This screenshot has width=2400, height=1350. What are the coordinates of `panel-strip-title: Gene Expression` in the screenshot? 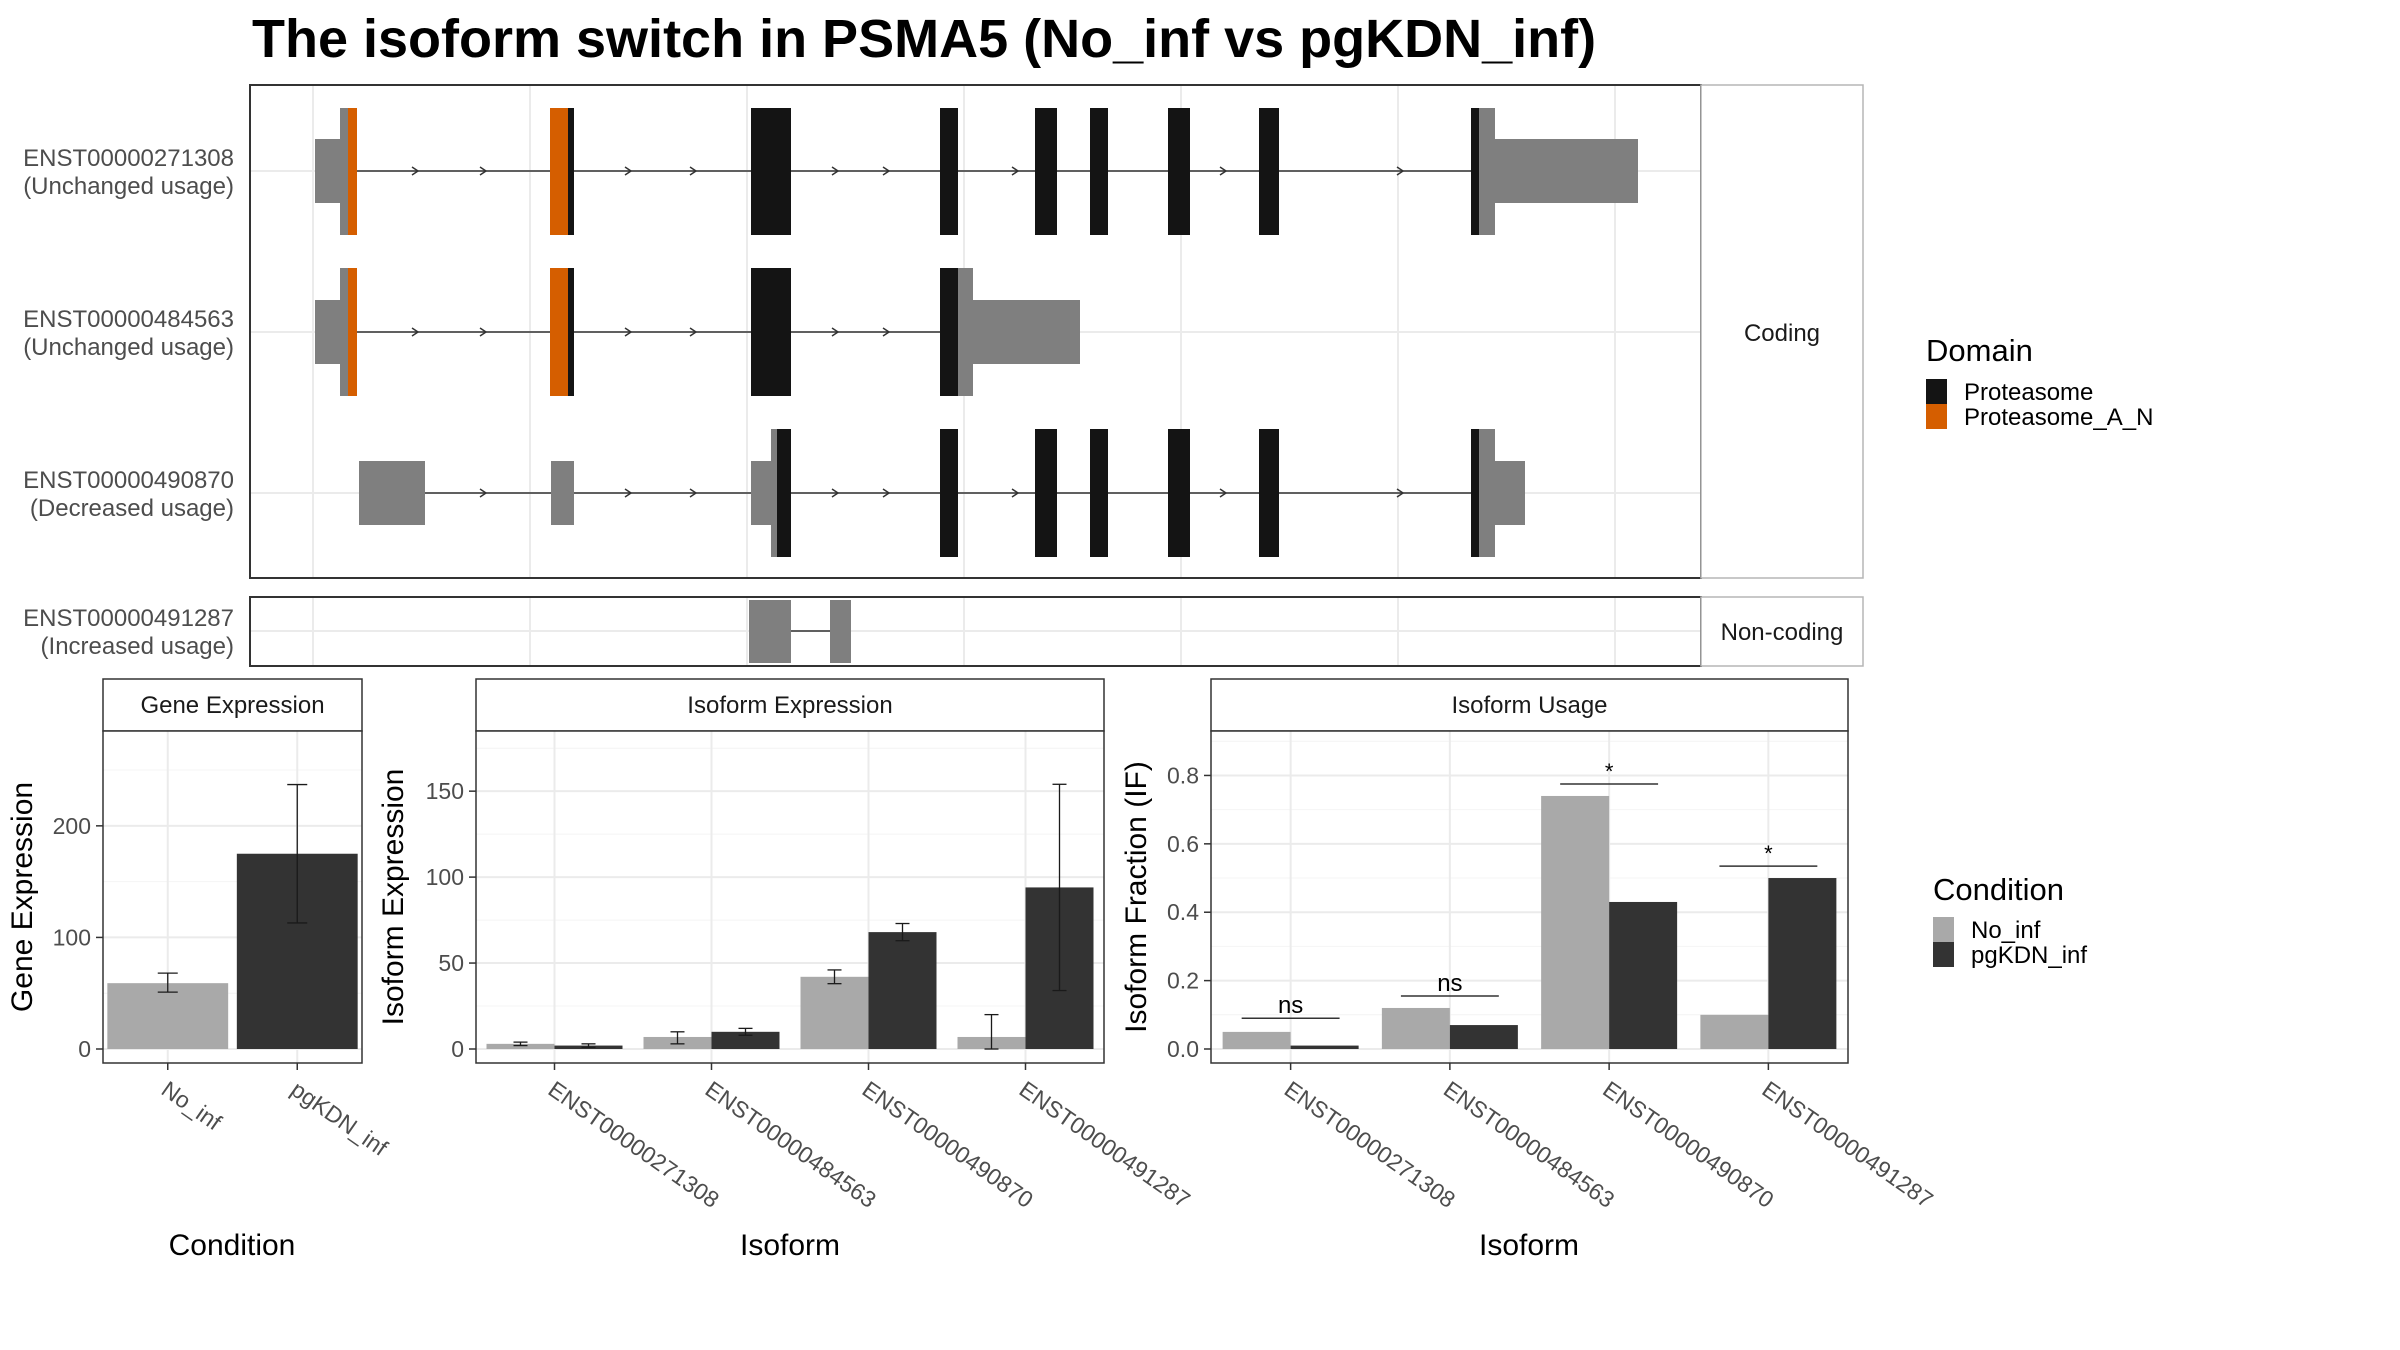 It's located at (232, 705).